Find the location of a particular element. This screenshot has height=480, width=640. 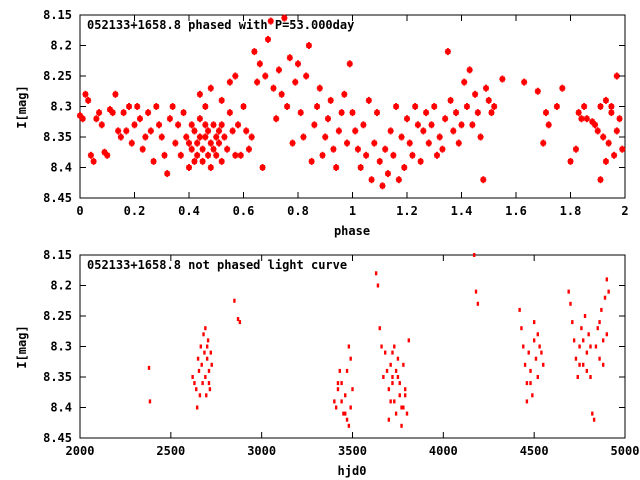

x-tick-label: 4000 is located at coordinates (443, 451).